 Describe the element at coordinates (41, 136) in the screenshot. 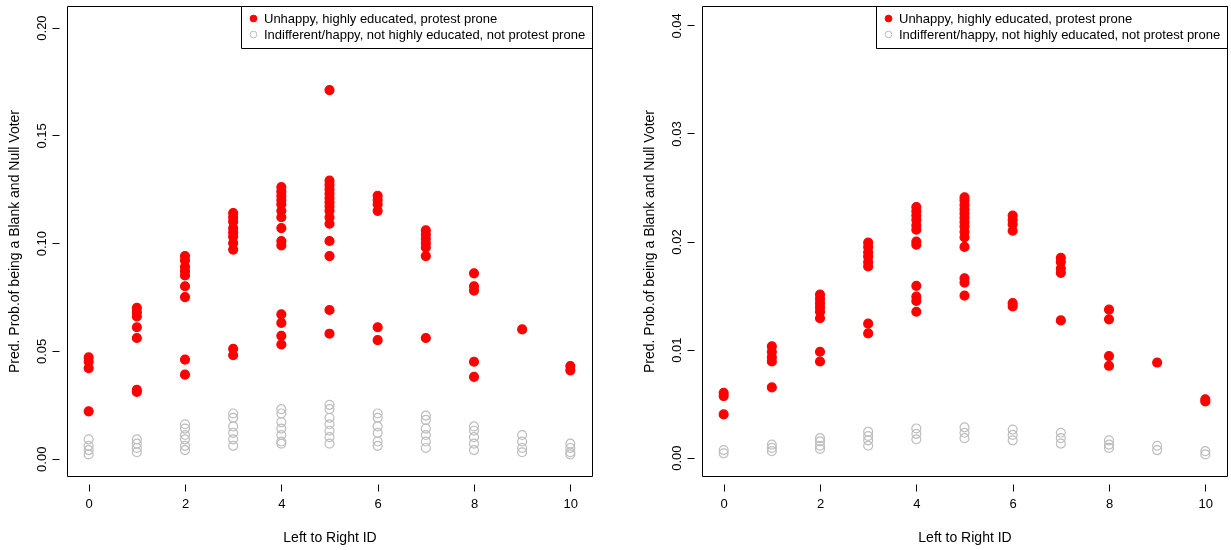

I see `y-tick-label: 0.15` at that location.